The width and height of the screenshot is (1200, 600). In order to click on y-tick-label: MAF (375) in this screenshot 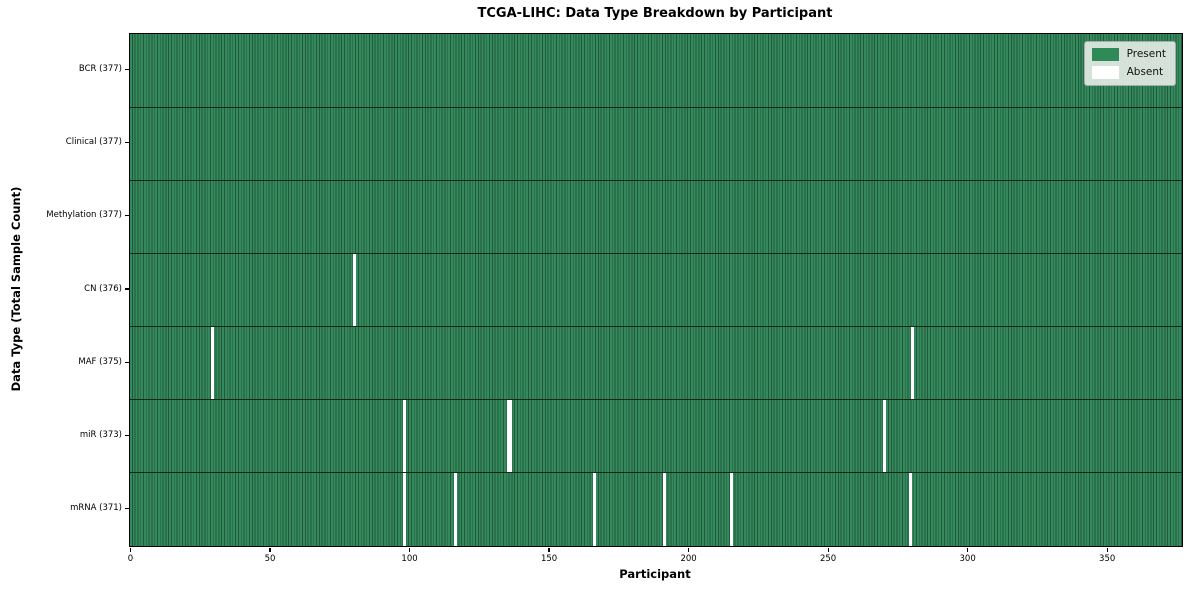, I will do `click(100, 361)`.